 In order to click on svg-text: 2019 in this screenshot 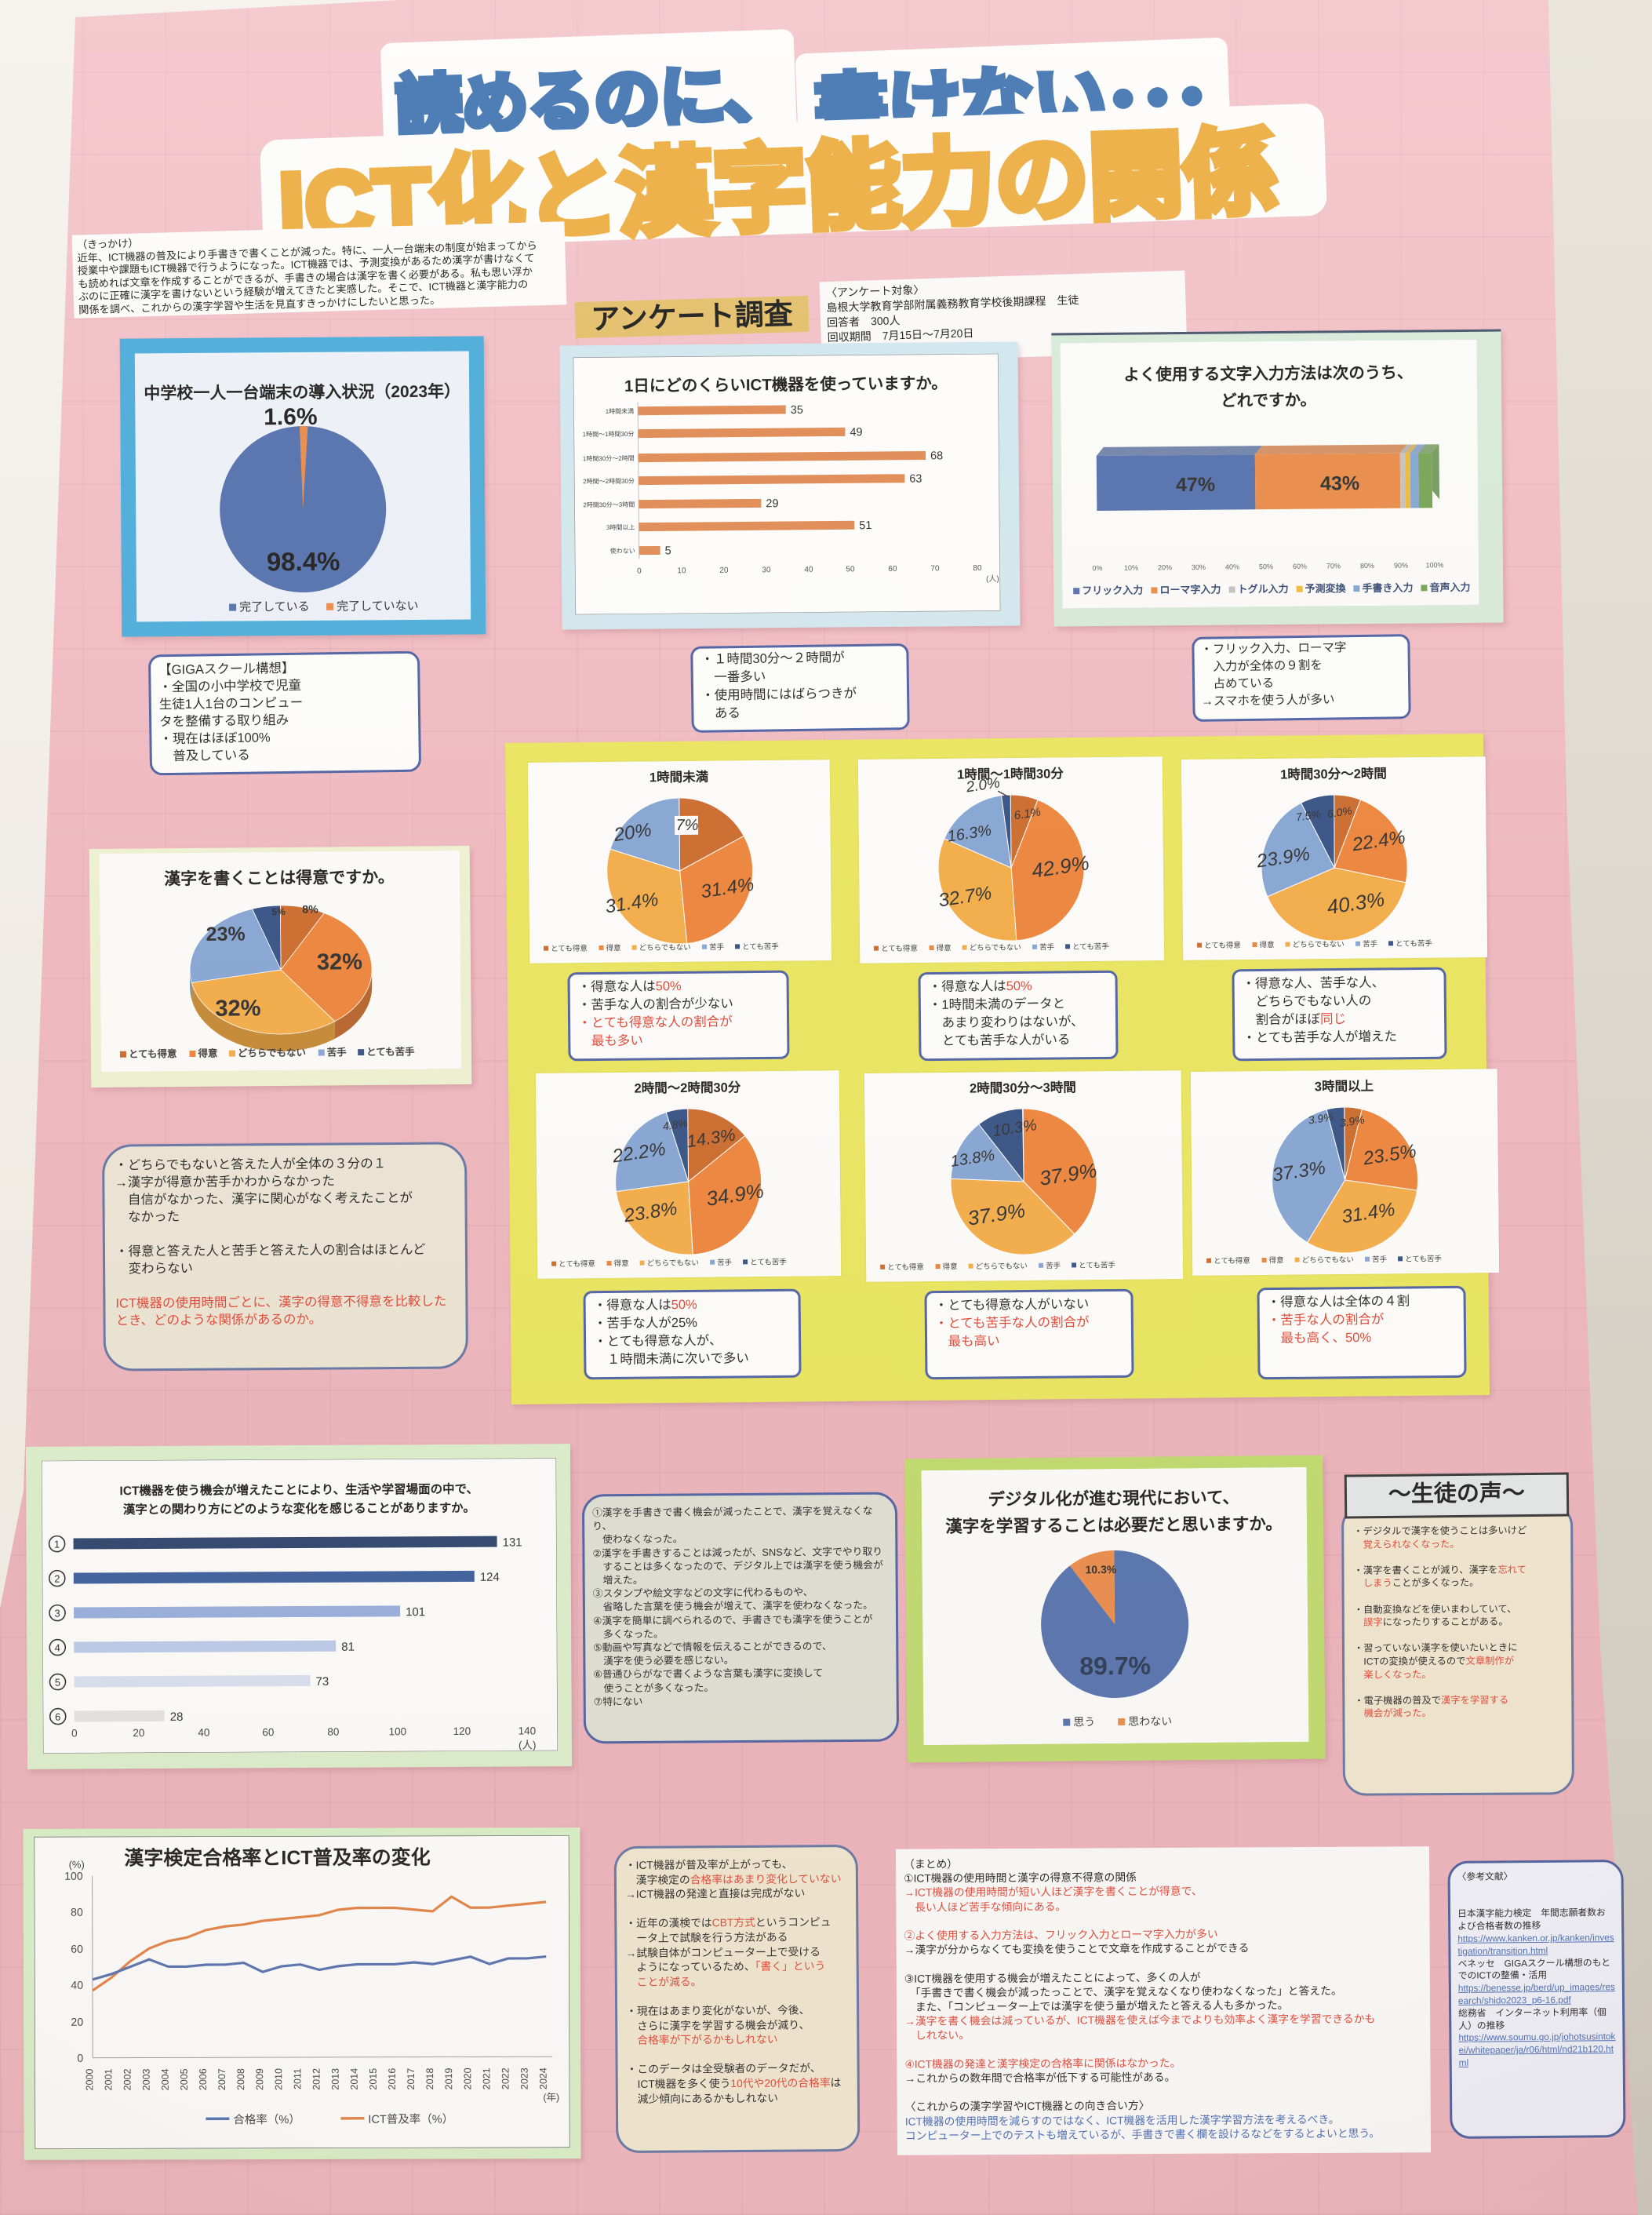, I will do `click(449, 2078)`.